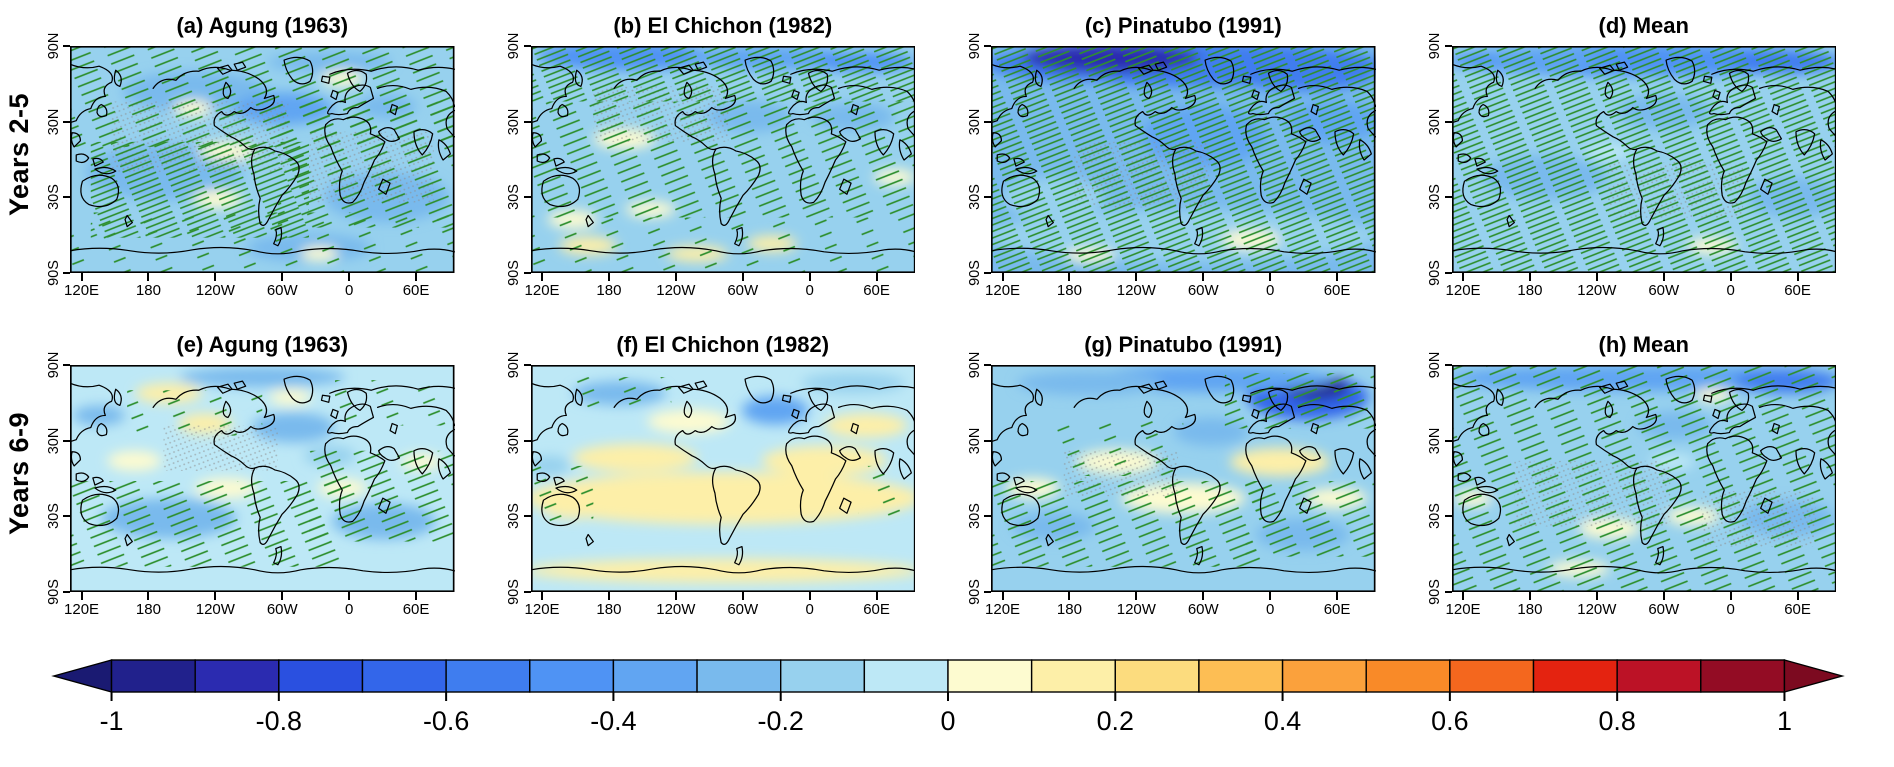  What do you see at coordinates (1629, 473) in the screenshot?
I see `panel-h: (h) Mean 90N 30N 30S 90S 120E 180 120W 60W 0 60E` at bounding box center [1629, 473].